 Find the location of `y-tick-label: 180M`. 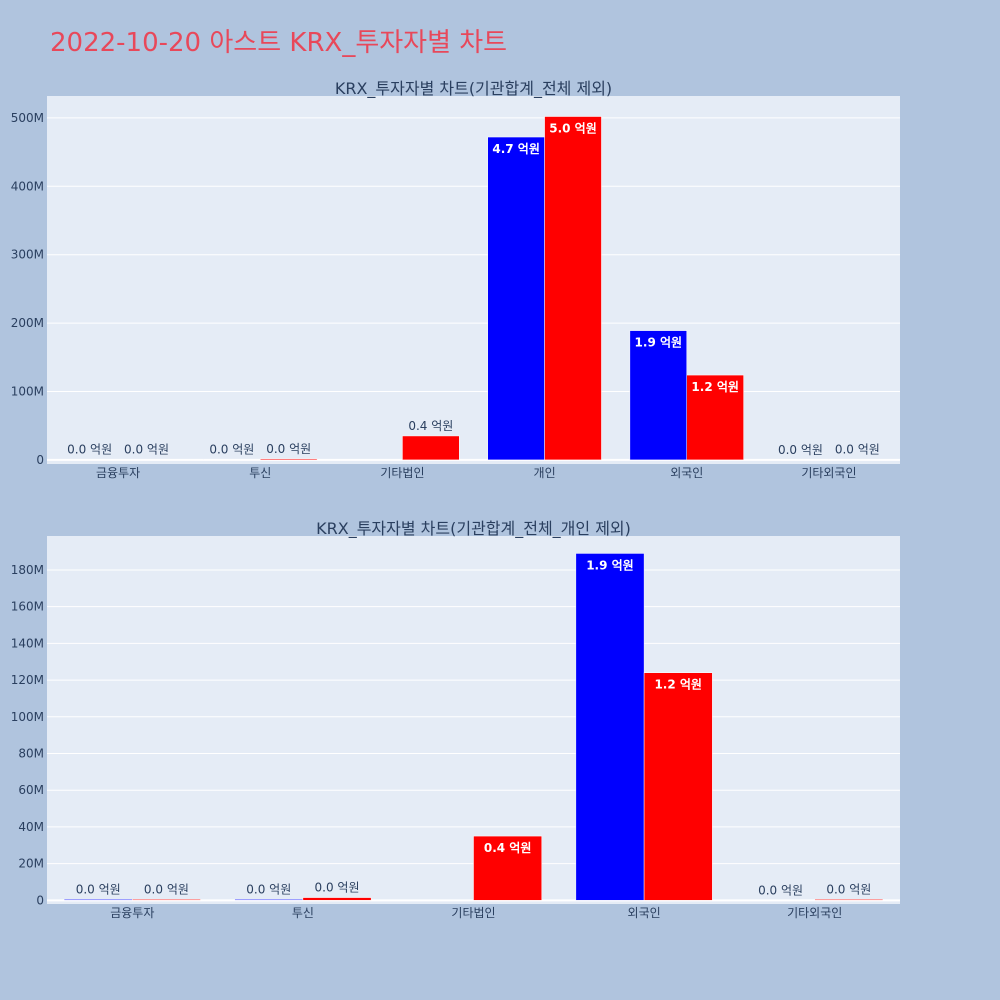

y-tick-label: 180M is located at coordinates (27, 570).